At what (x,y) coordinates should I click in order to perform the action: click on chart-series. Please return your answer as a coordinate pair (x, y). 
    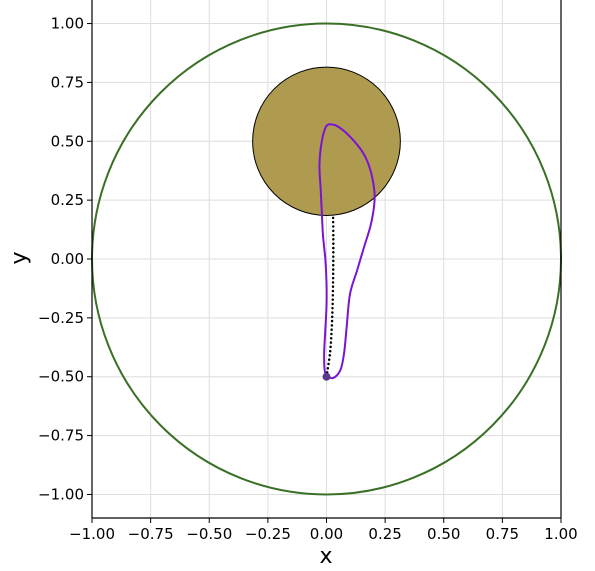
    Looking at the image, I should click on (347, 252).